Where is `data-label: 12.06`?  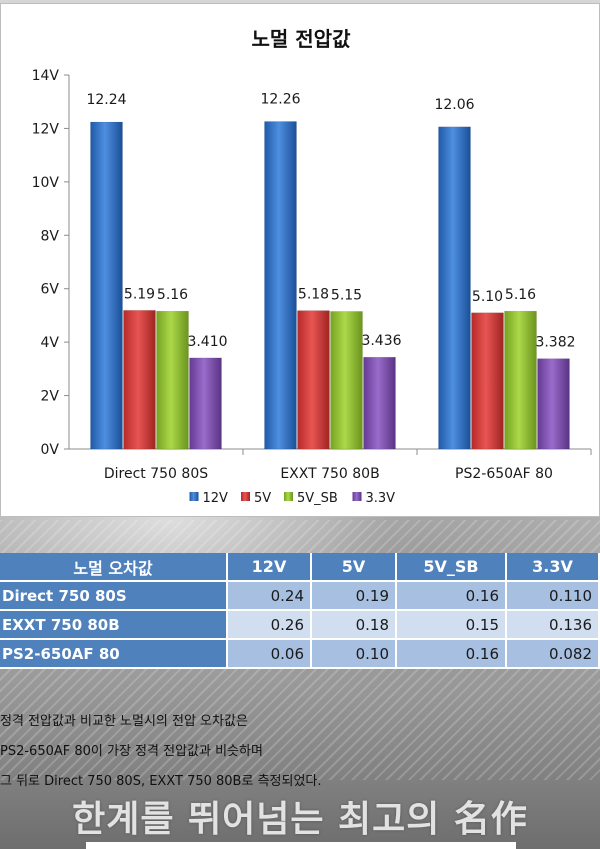
data-label: 12.06 is located at coordinates (454, 105).